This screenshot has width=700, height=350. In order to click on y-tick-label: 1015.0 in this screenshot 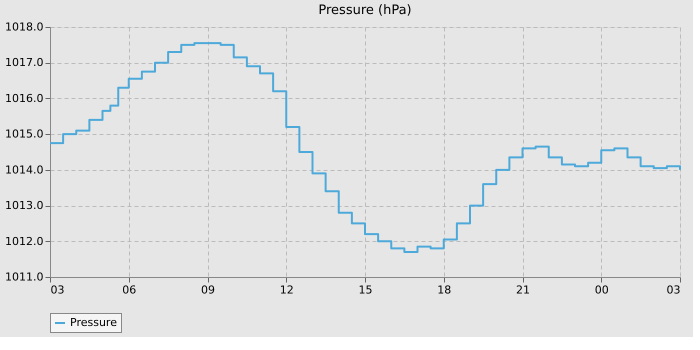, I will do `click(24, 134)`.